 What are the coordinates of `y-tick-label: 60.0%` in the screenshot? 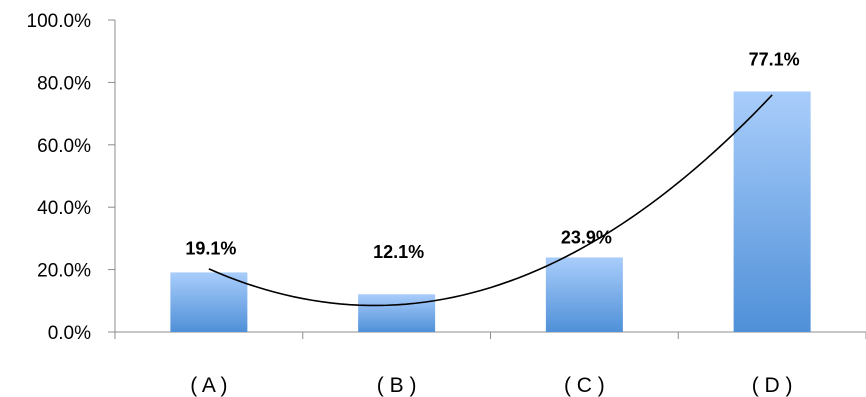 It's located at (64, 146).